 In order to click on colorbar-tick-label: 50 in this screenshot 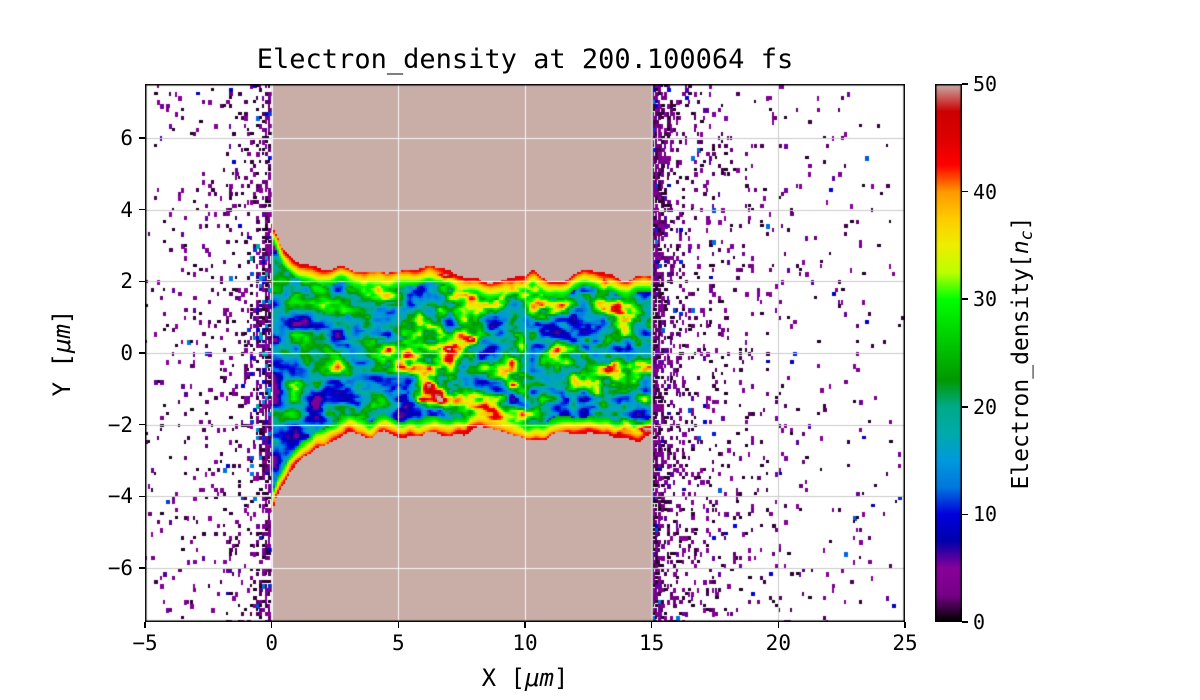, I will do `click(985, 84)`.